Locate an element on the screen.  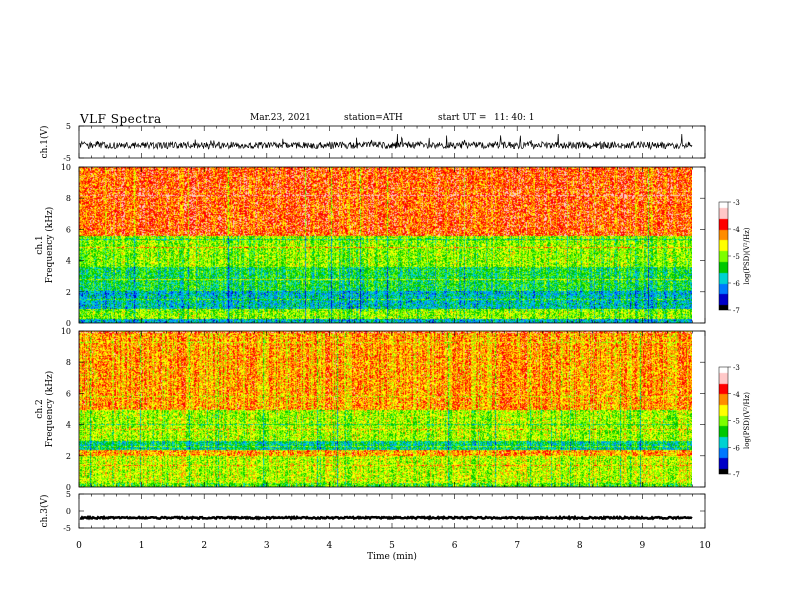
ch1-spectrogram-ytick-label: 10 is located at coordinates (66, 167).